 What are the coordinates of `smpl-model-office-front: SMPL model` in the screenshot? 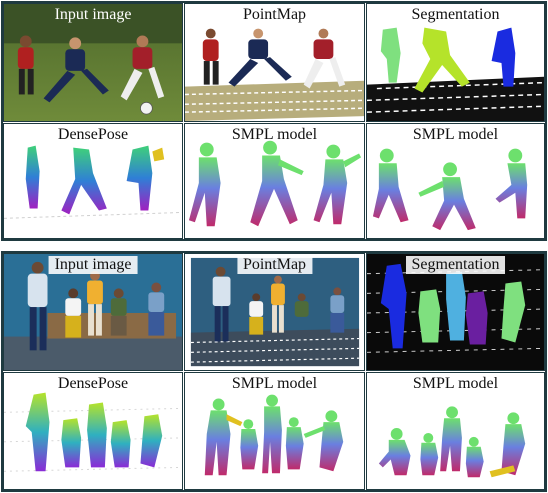 It's located at (274, 431).